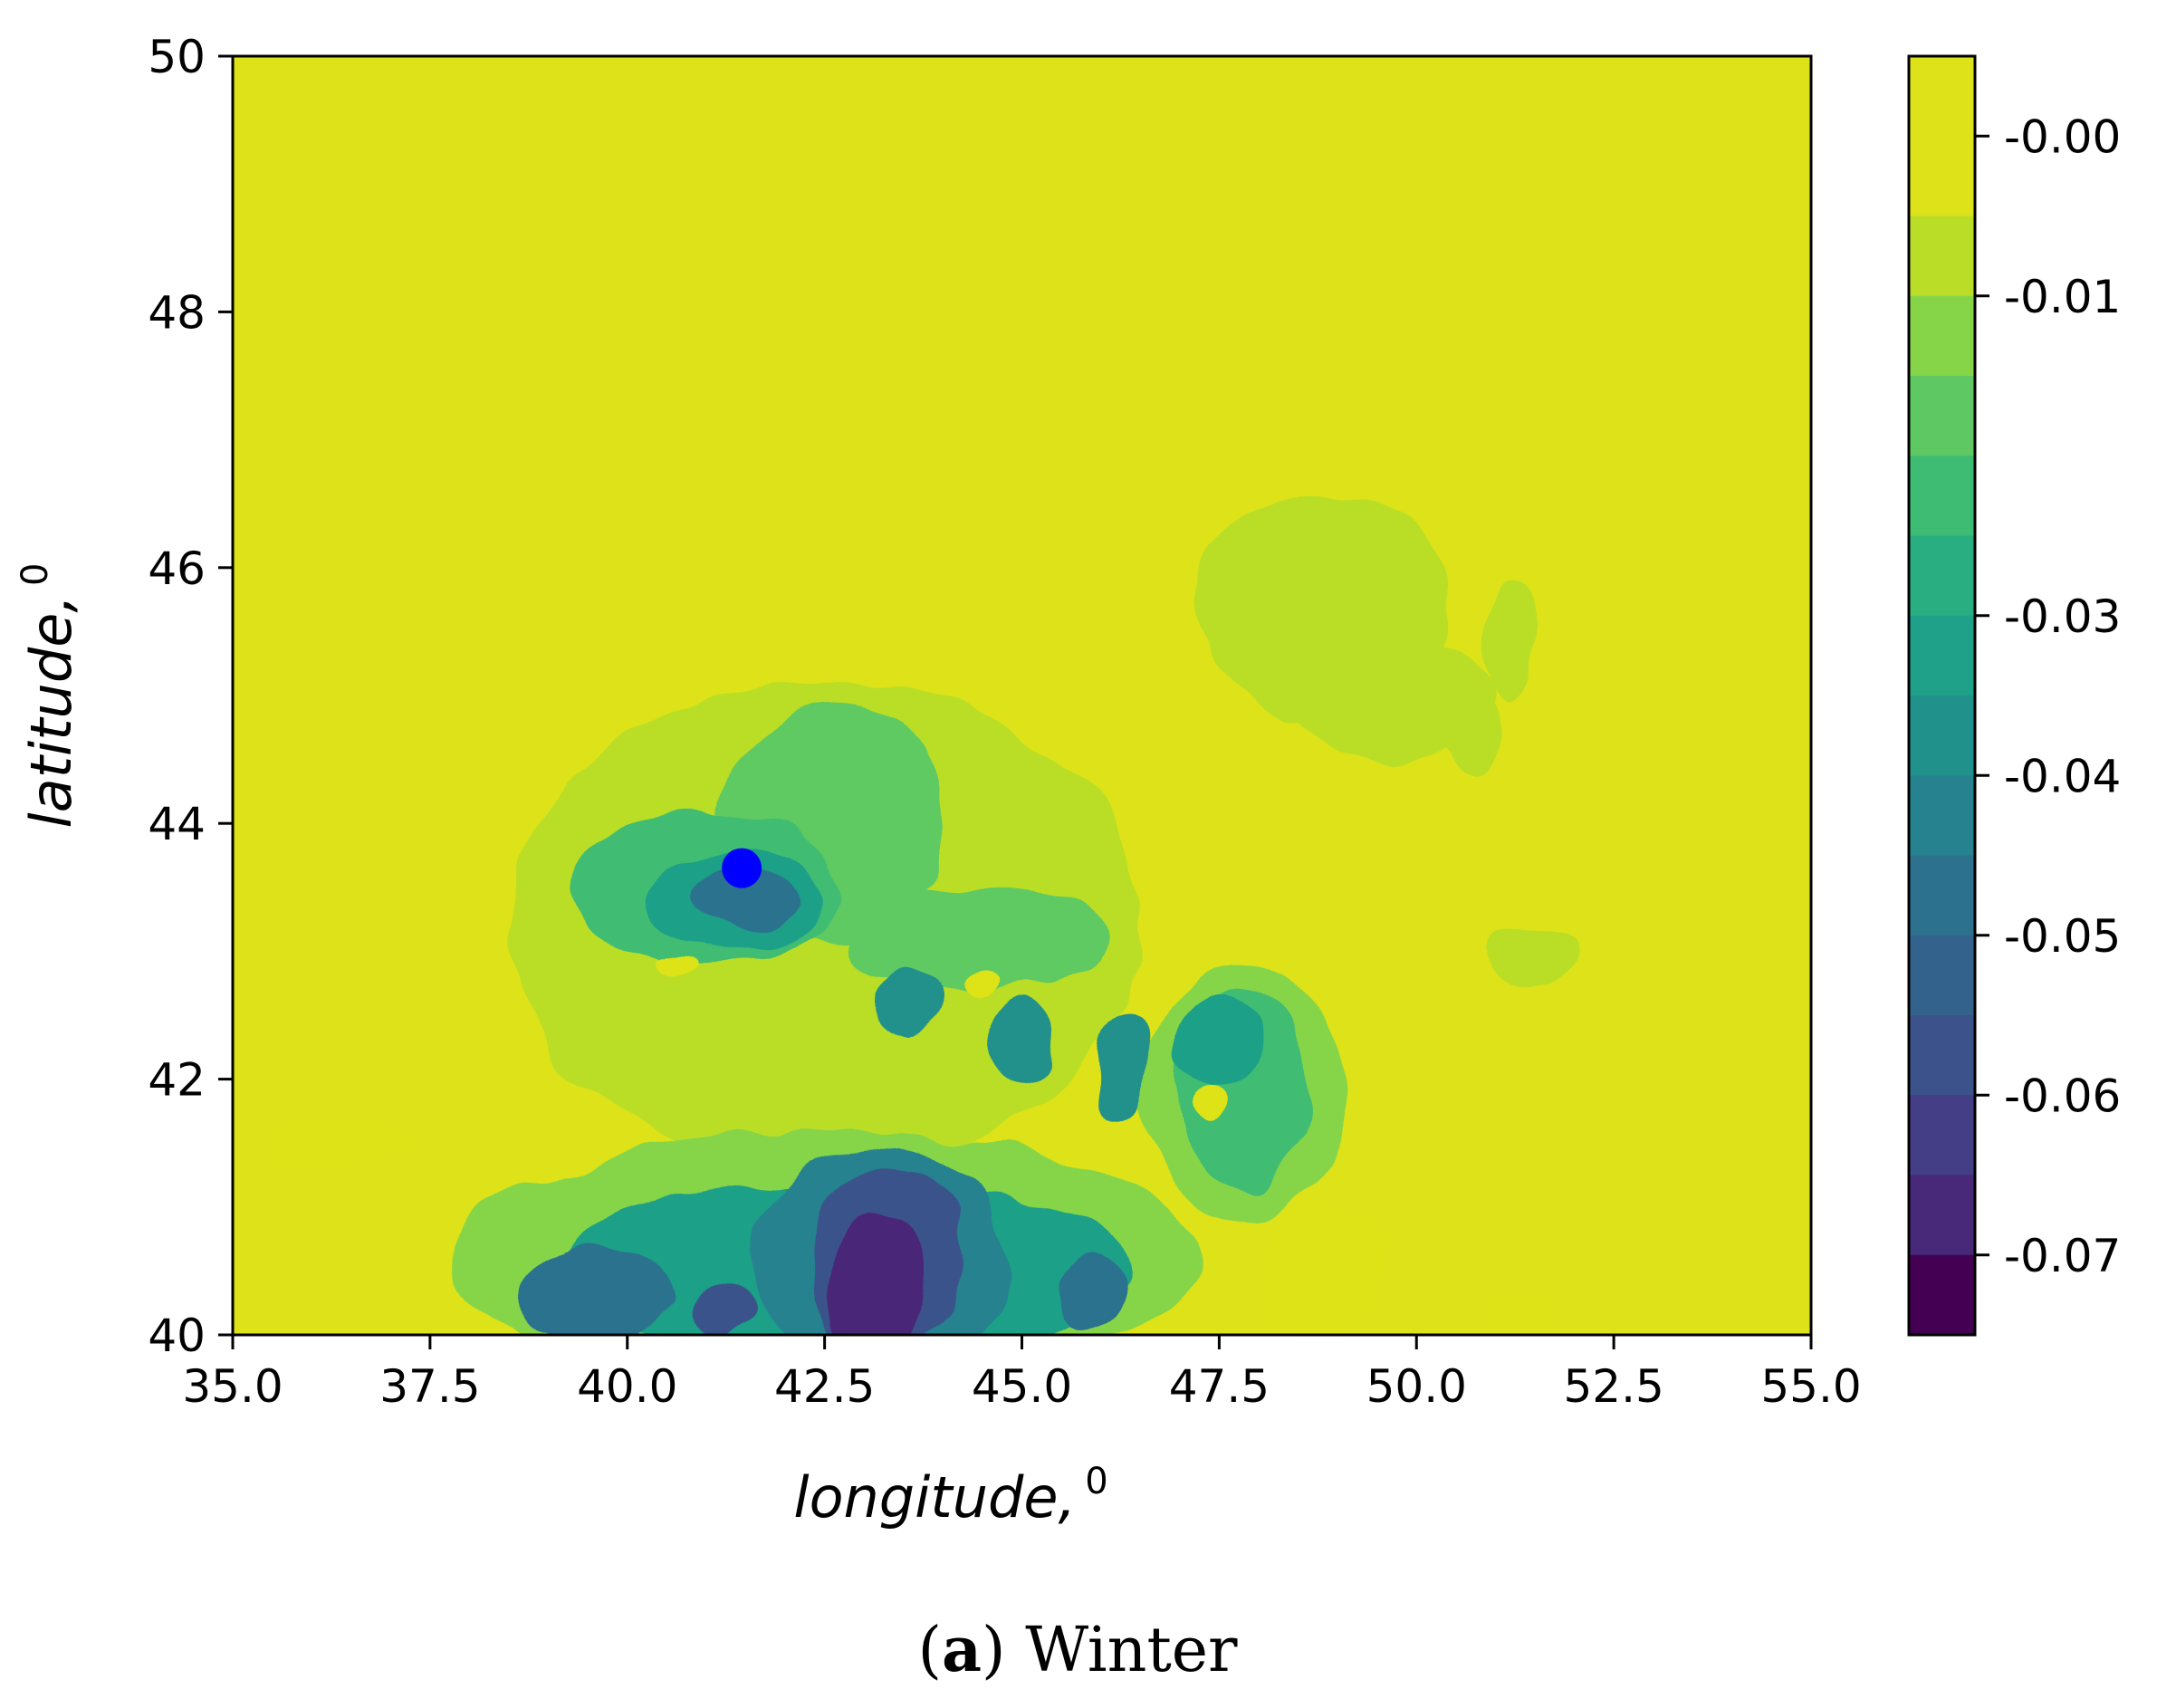 This screenshot has width=2176, height=1708. Describe the element at coordinates (177, 1080) in the screenshot. I see `y-tick-label: 42` at that location.